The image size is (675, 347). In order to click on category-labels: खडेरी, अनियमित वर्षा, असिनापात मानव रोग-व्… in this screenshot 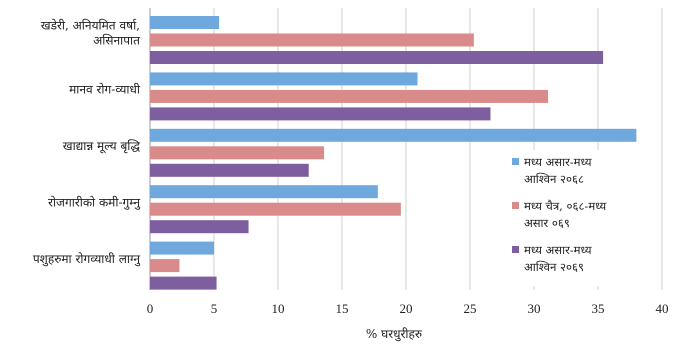, I will do `click(87, 143)`.